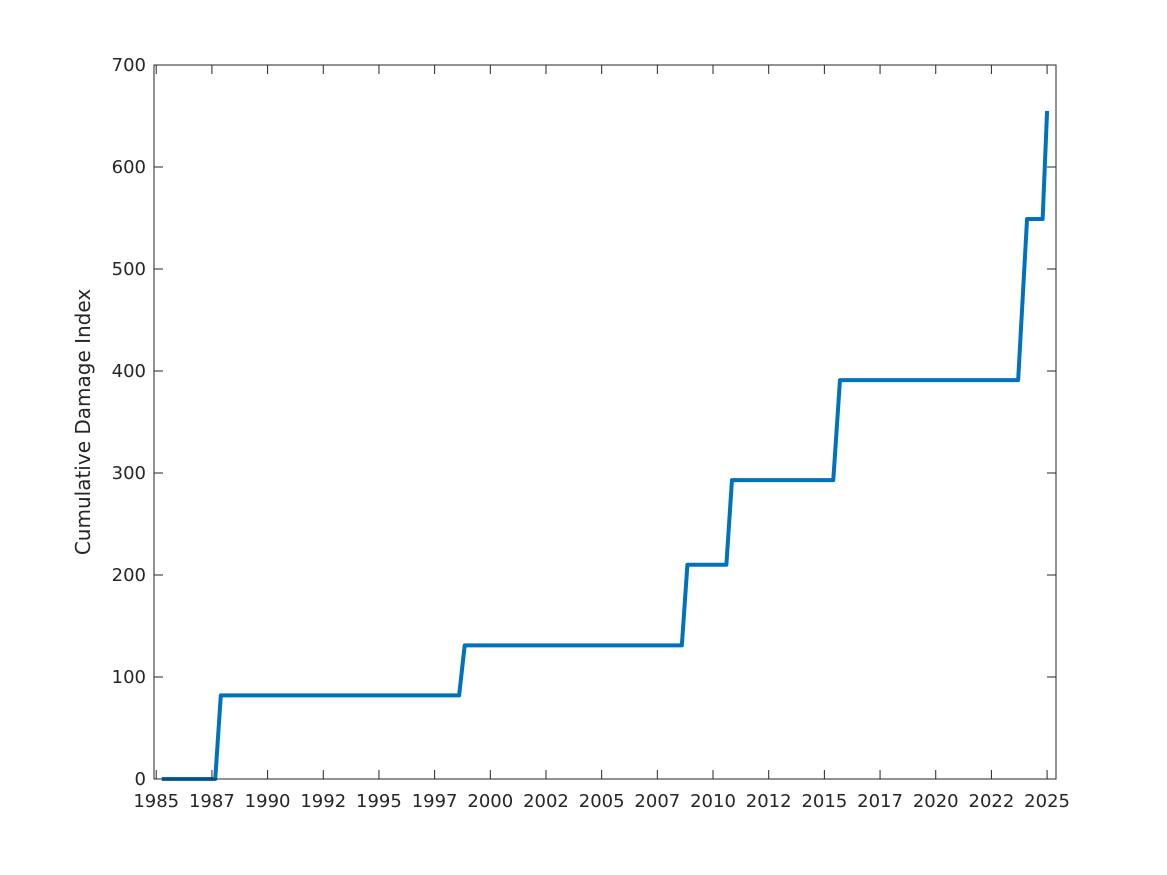 This screenshot has height=875, width=1167. I want to click on y-tick-label: 100, so click(129, 677).